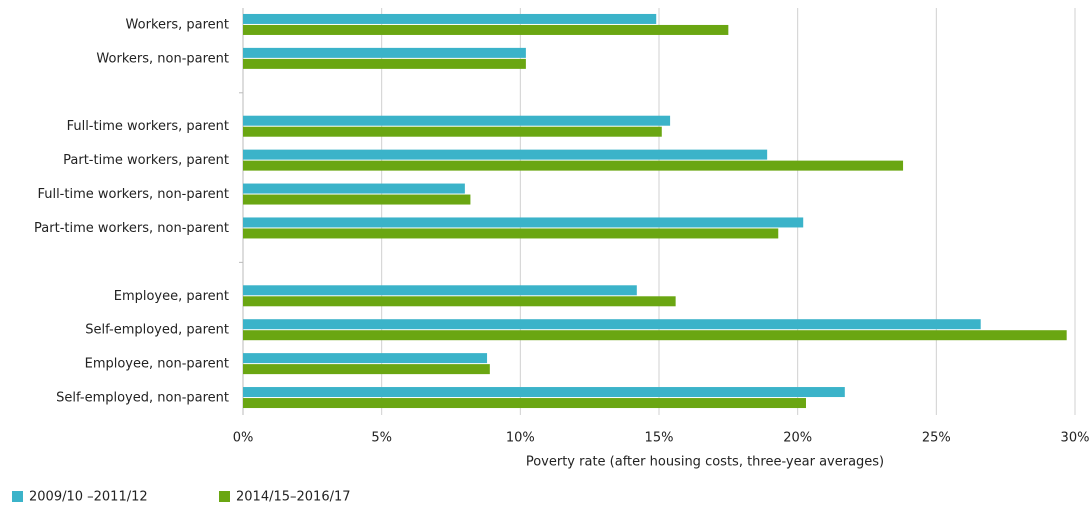  I want to click on y-tick-label: Self-employed, non-parent, so click(142, 398).